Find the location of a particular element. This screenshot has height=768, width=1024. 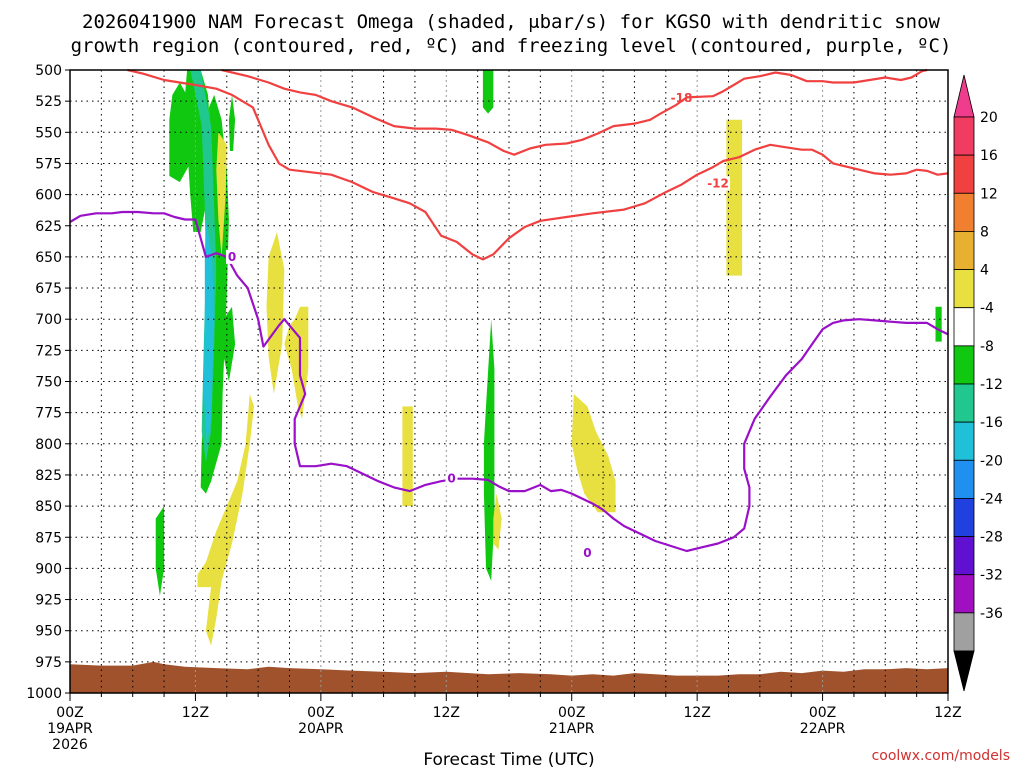

y-tick-label-3: 575 is located at coordinates (48, 164).